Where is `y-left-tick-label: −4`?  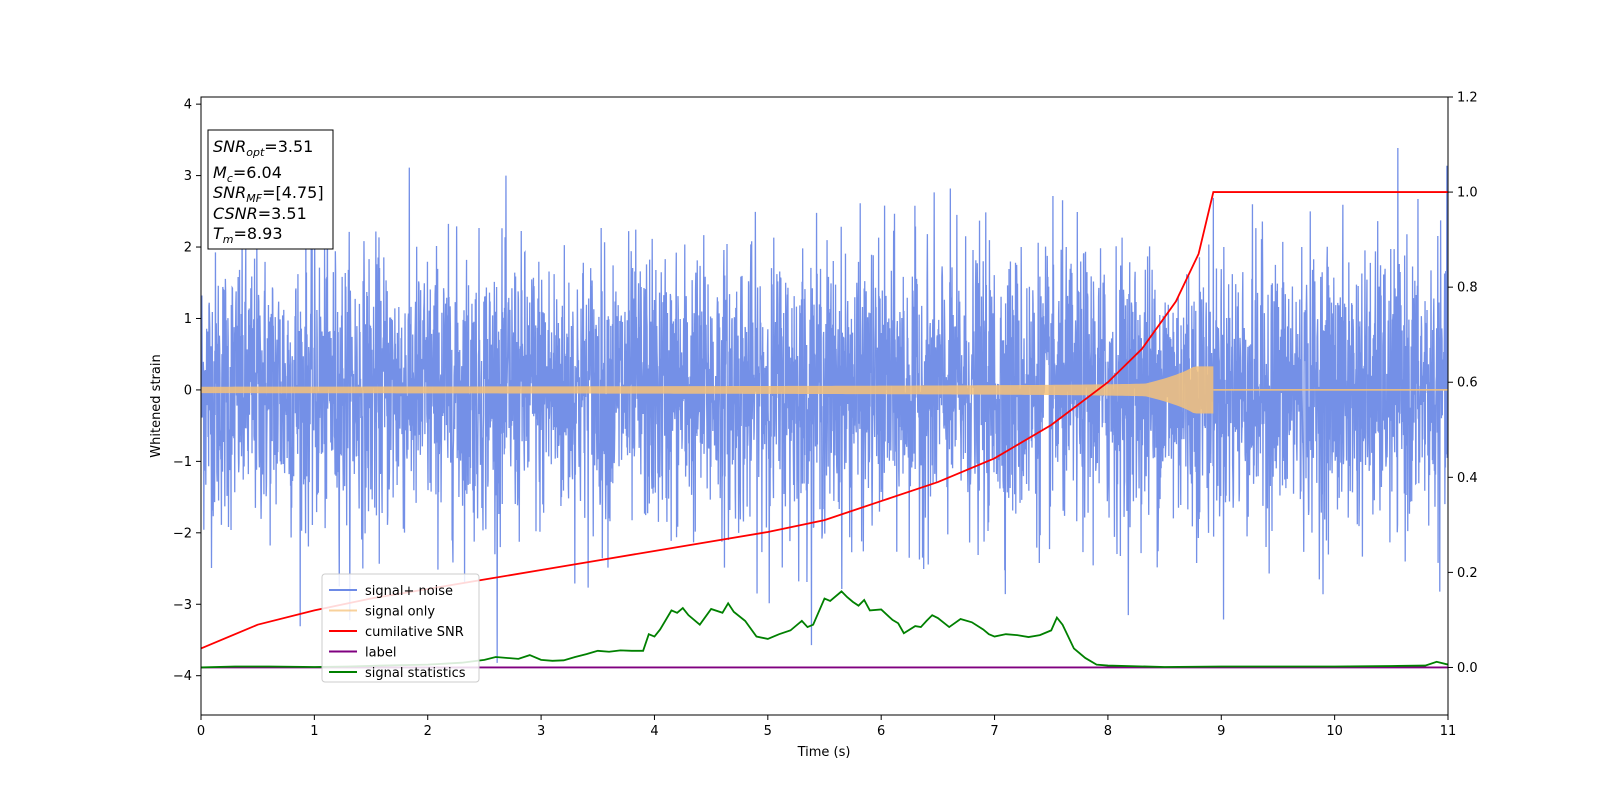
y-left-tick-label: −4 is located at coordinates (182, 676).